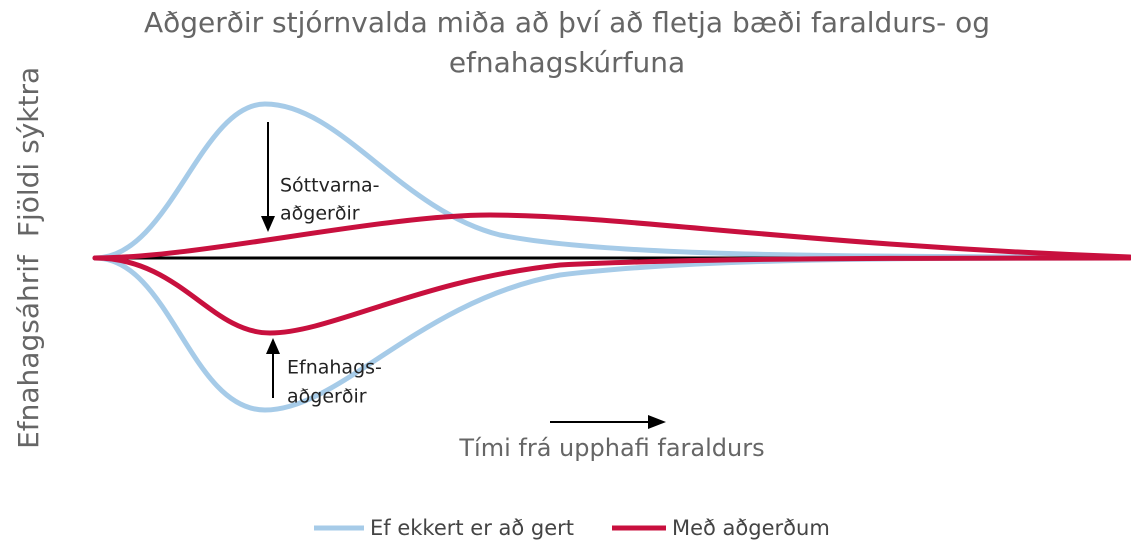 This screenshot has height=547, width=1131. Describe the element at coordinates (330, 186) in the screenshot. I see `annotation: Sóttvarna-` at that location.